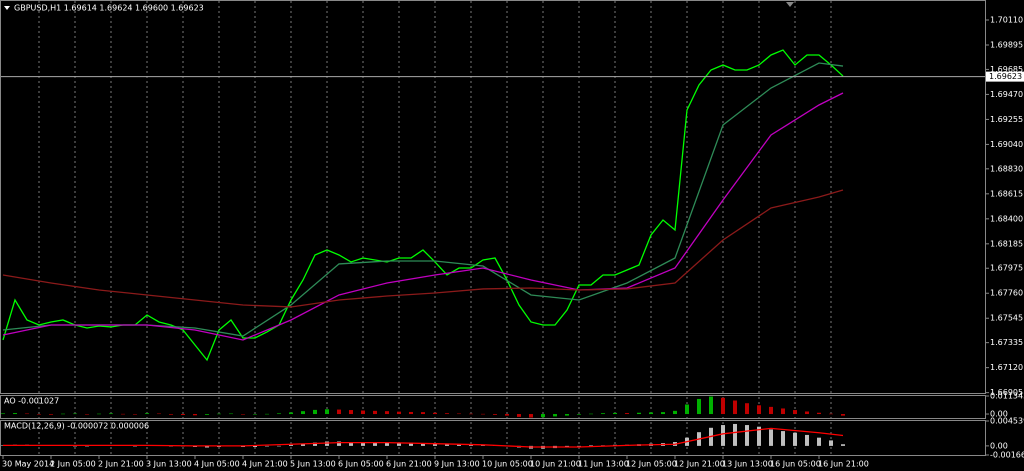 The width and height of the screenshot is (1024, 471). What do you see at coordinates (313, 464) in the screenshot?
I see `x-tick-label: 5 Jun 13:00` at bounding box center [313, 464].